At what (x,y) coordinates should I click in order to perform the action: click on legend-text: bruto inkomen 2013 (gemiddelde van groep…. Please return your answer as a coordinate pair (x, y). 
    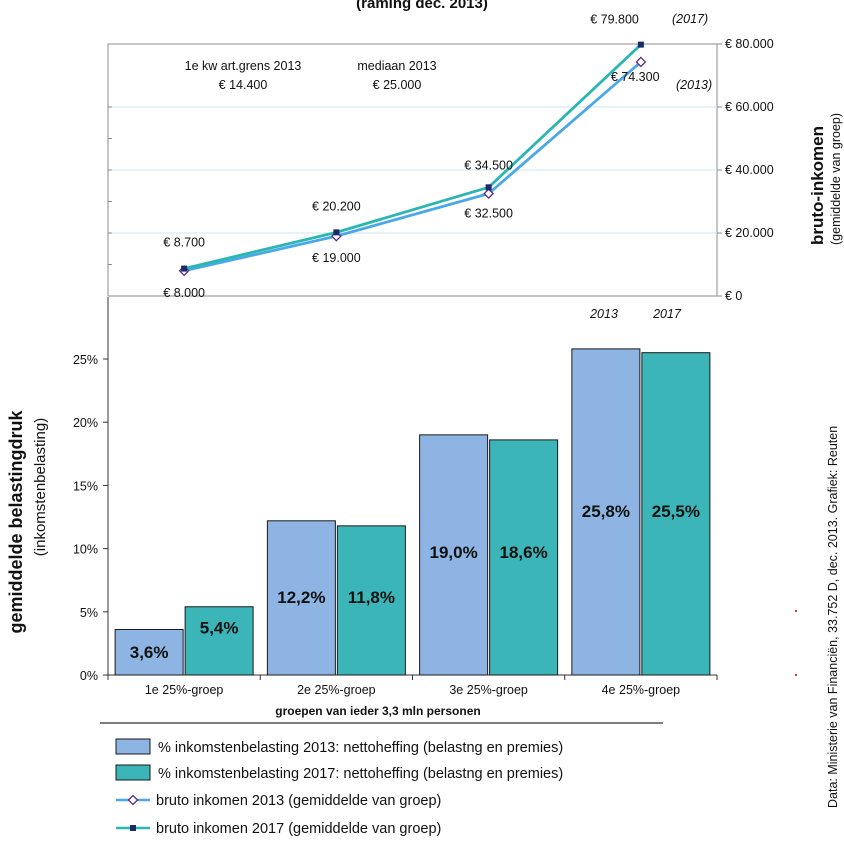
    Looking at the image, I should click on (298, 801).